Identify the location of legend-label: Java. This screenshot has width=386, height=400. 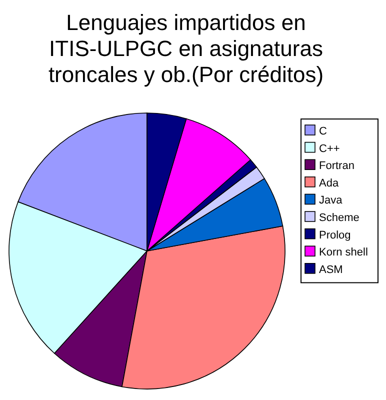
(331, 200).